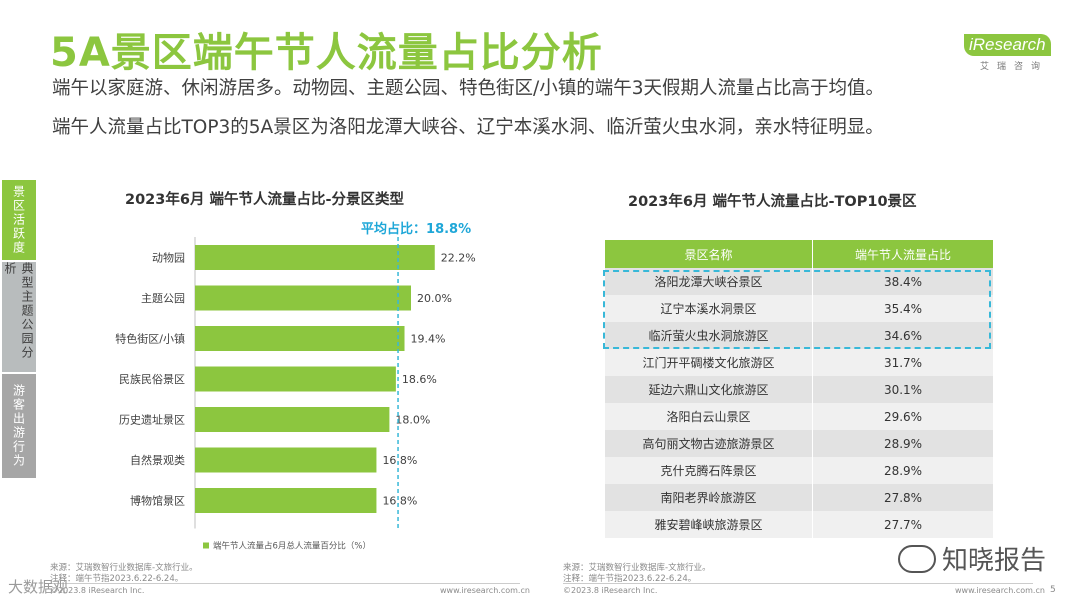  I want to click on table-header: 景区名称 端午节人流量占比, so click(799, 254).